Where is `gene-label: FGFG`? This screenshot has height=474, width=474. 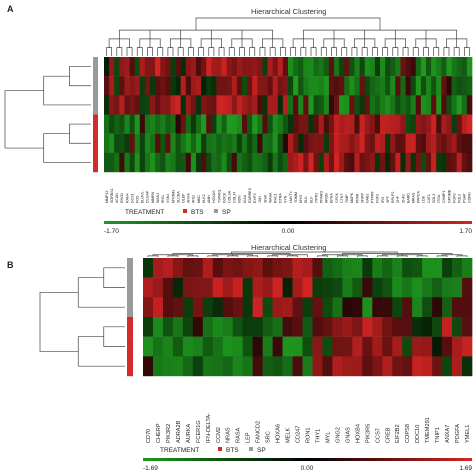
gene-label: FGFG is located at coordinates (454, 198).